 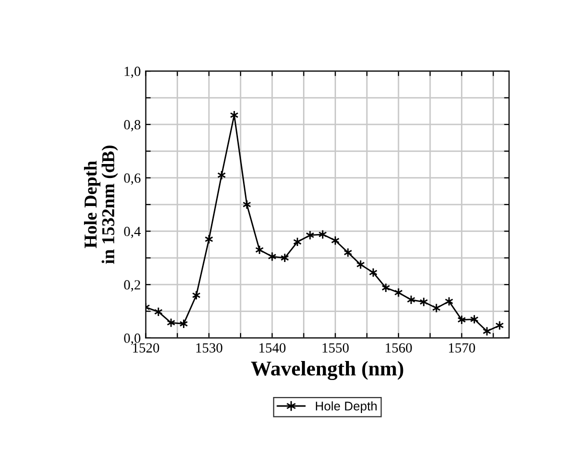 I want to click on y-axis-title: Hole Depth in 1532nm (dB), so click(x=101, y=205).